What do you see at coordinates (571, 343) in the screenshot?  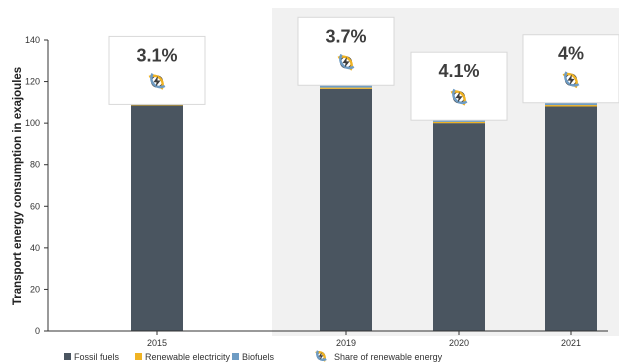 I see `x-tick-label: 2021` at bounding box center [571, 343].